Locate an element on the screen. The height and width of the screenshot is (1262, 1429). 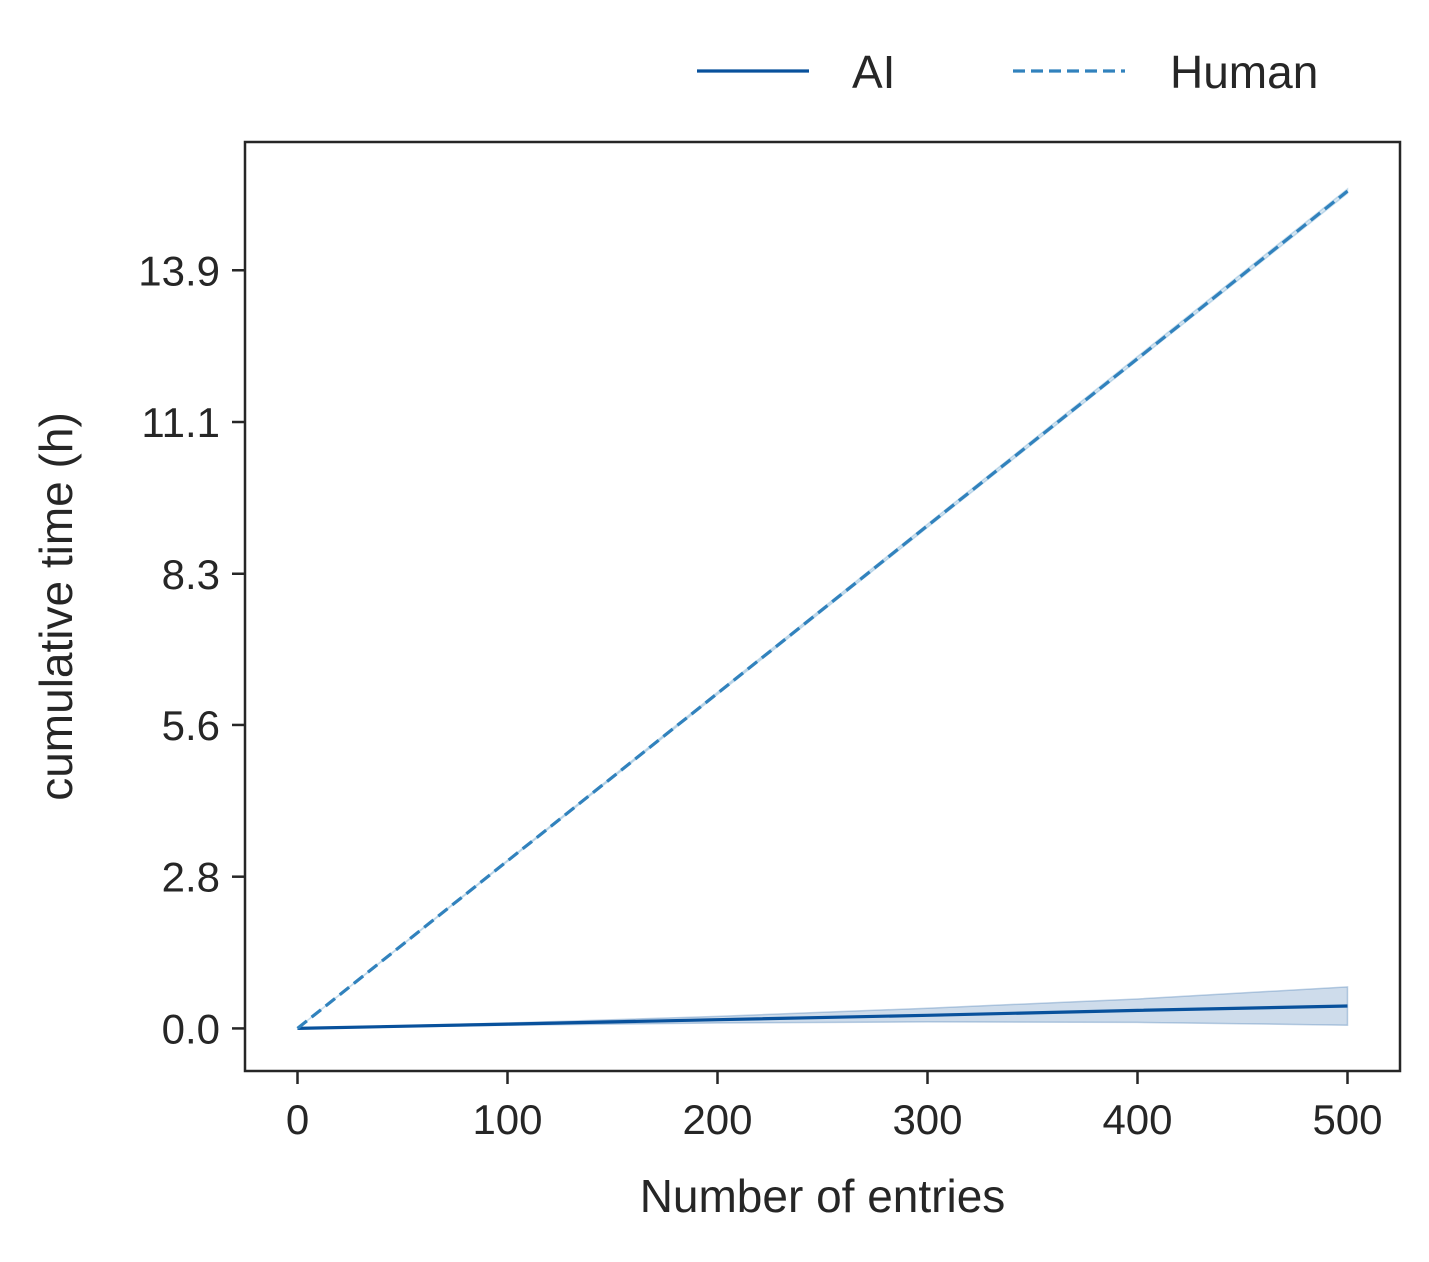
y-tick-label: 2.8 is located at coordinates (191, 877).